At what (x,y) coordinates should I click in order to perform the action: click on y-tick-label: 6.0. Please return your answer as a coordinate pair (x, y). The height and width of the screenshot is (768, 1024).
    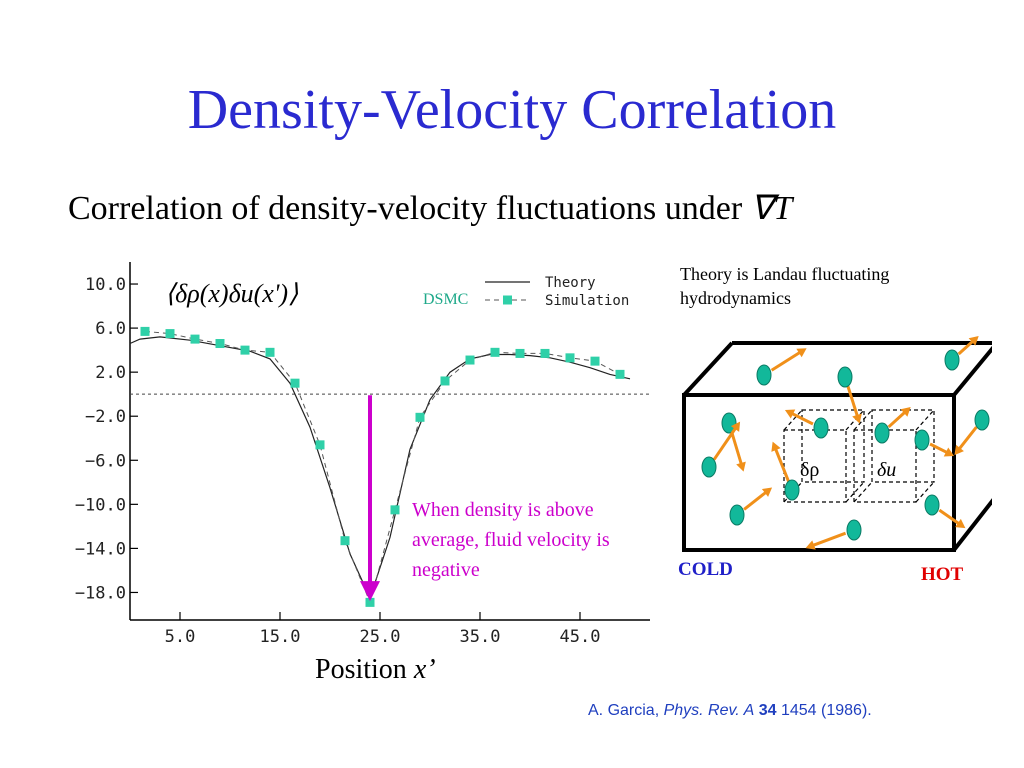
    Looking at the image, I should click on (110, 329).